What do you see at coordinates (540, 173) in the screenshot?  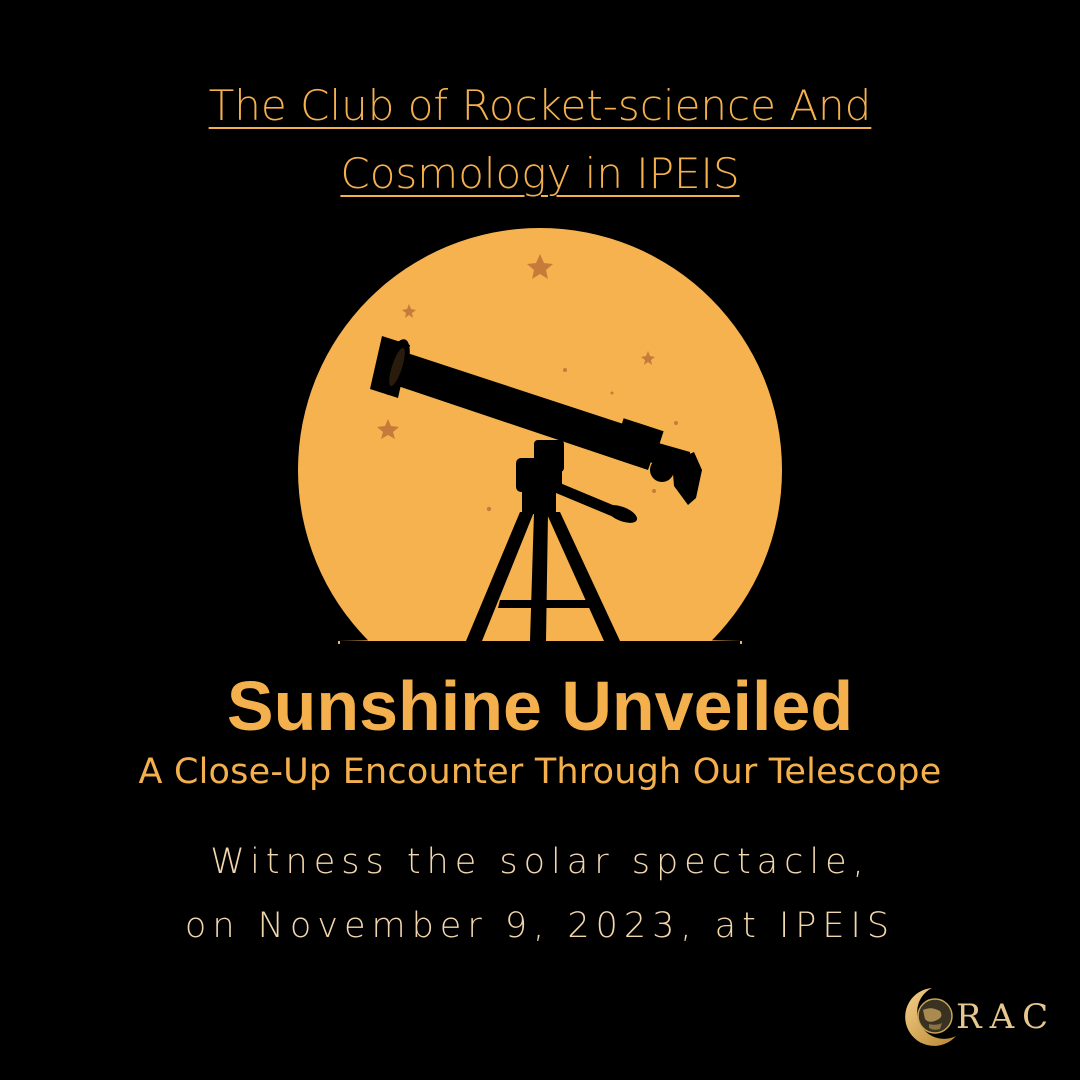 I see `club-title-line2: Cosmology in IPEIS` at bounding box center [540, 173].